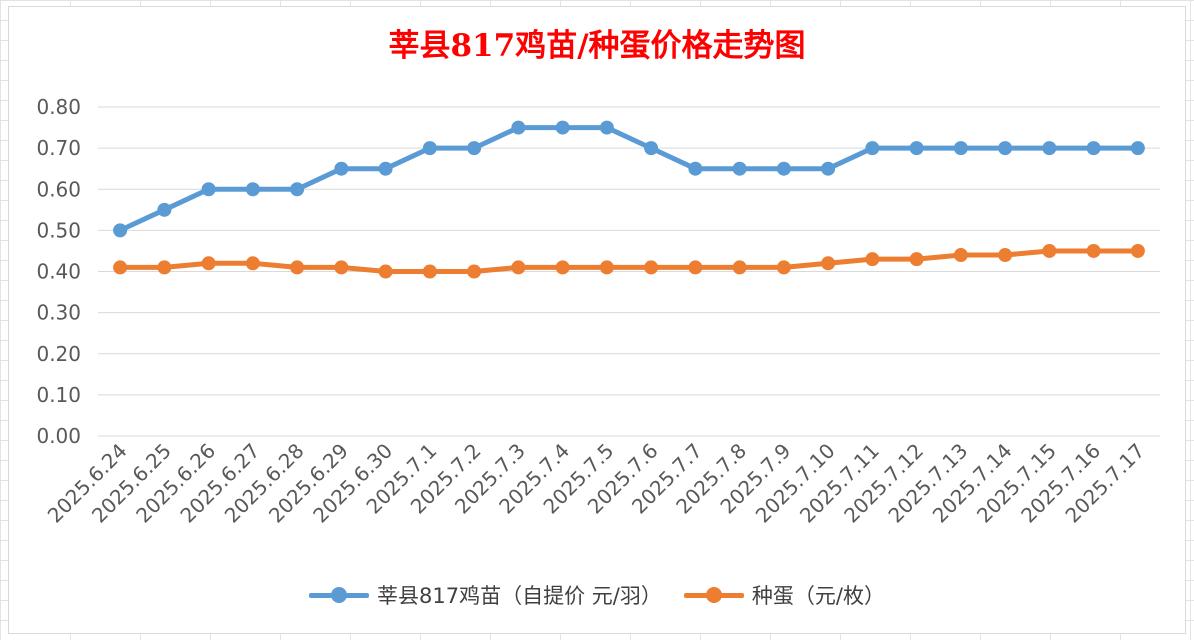 This screenshot has height=640, width=1194. I want to click on y-tick-label: 0.30, so click(58, 313).